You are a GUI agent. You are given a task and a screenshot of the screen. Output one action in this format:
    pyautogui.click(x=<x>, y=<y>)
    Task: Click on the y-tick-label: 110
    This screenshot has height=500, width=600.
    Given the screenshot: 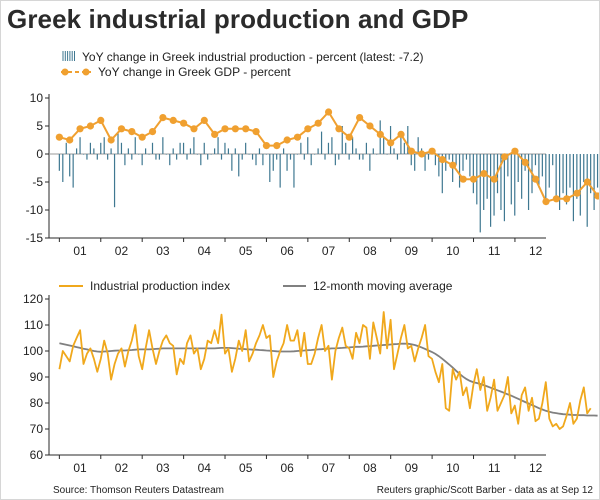 What is the action you would take?
    pyautogui.click(x=33, y=325)
    